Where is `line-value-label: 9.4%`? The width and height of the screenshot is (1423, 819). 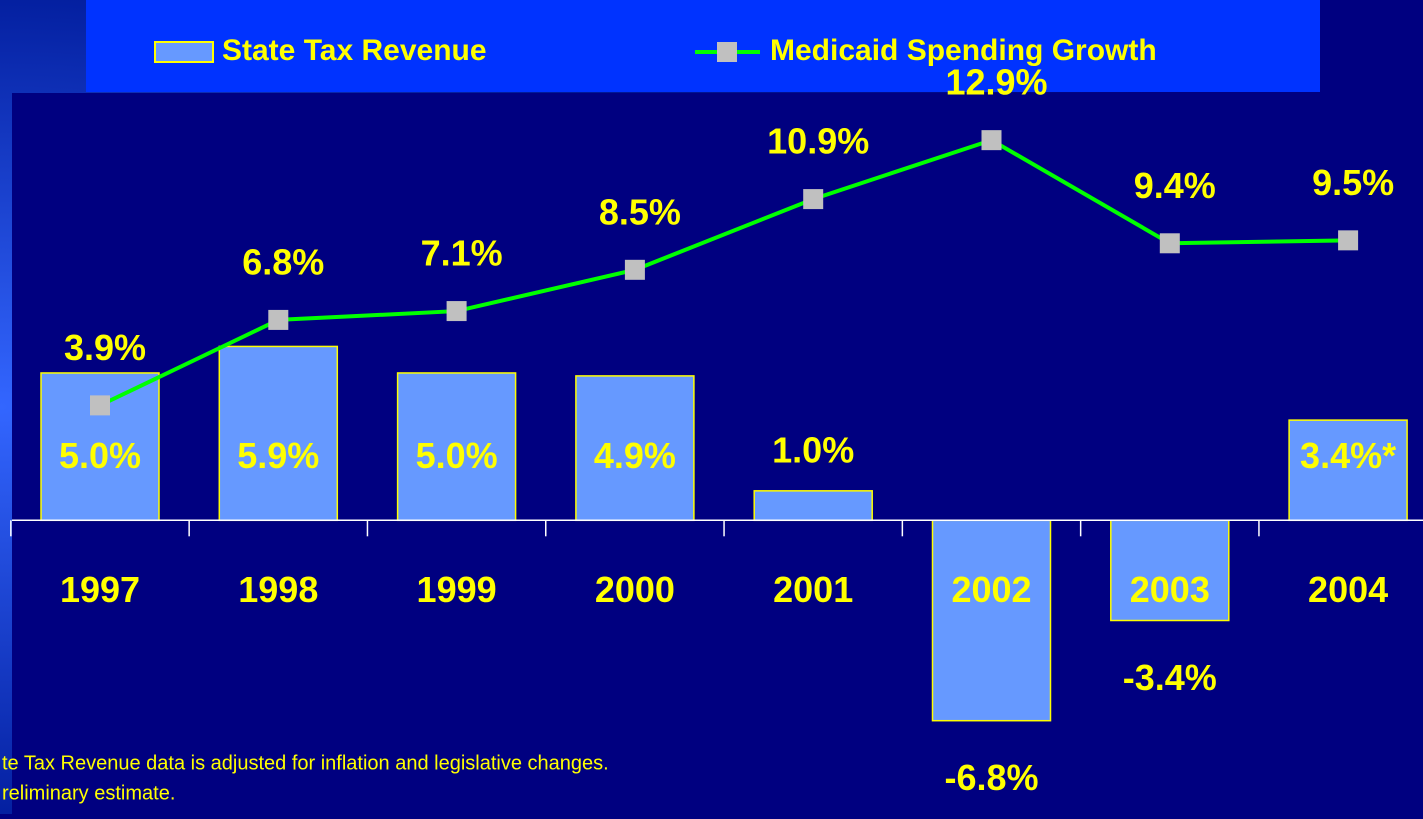 line-value-label: 9.4% is located at coordinates (1175, 185).